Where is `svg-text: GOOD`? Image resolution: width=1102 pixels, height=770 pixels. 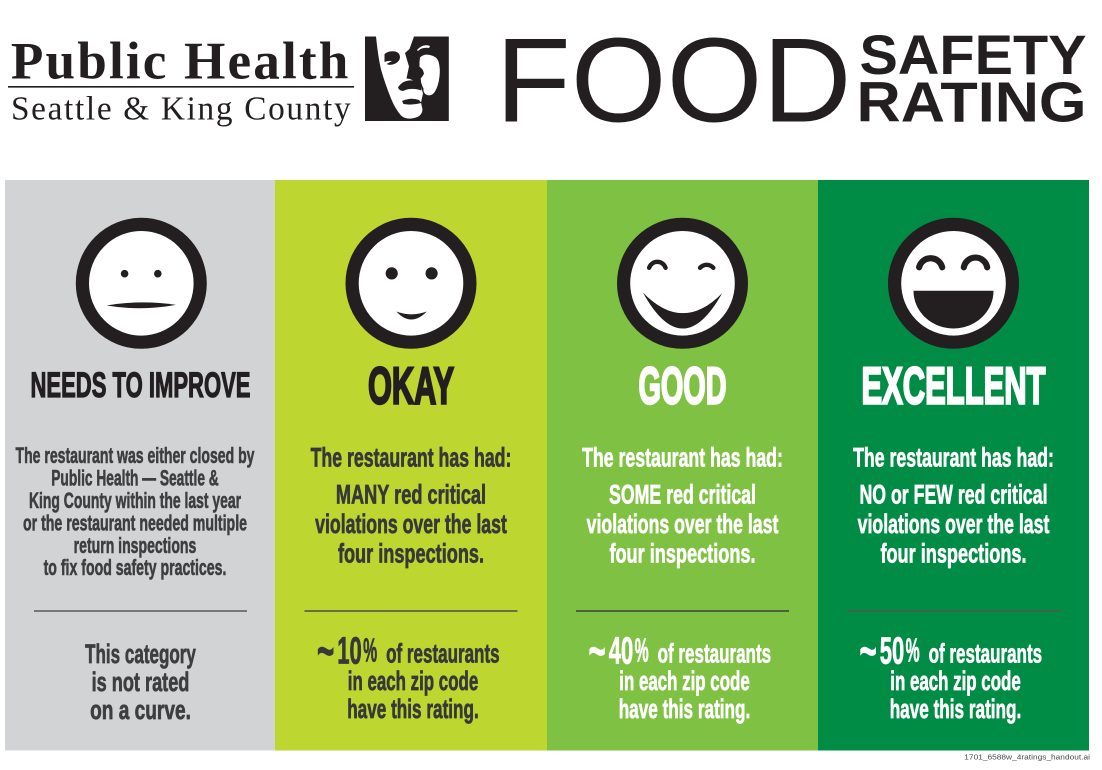 svg-text: GOOD is located at coordinates (683, 387).